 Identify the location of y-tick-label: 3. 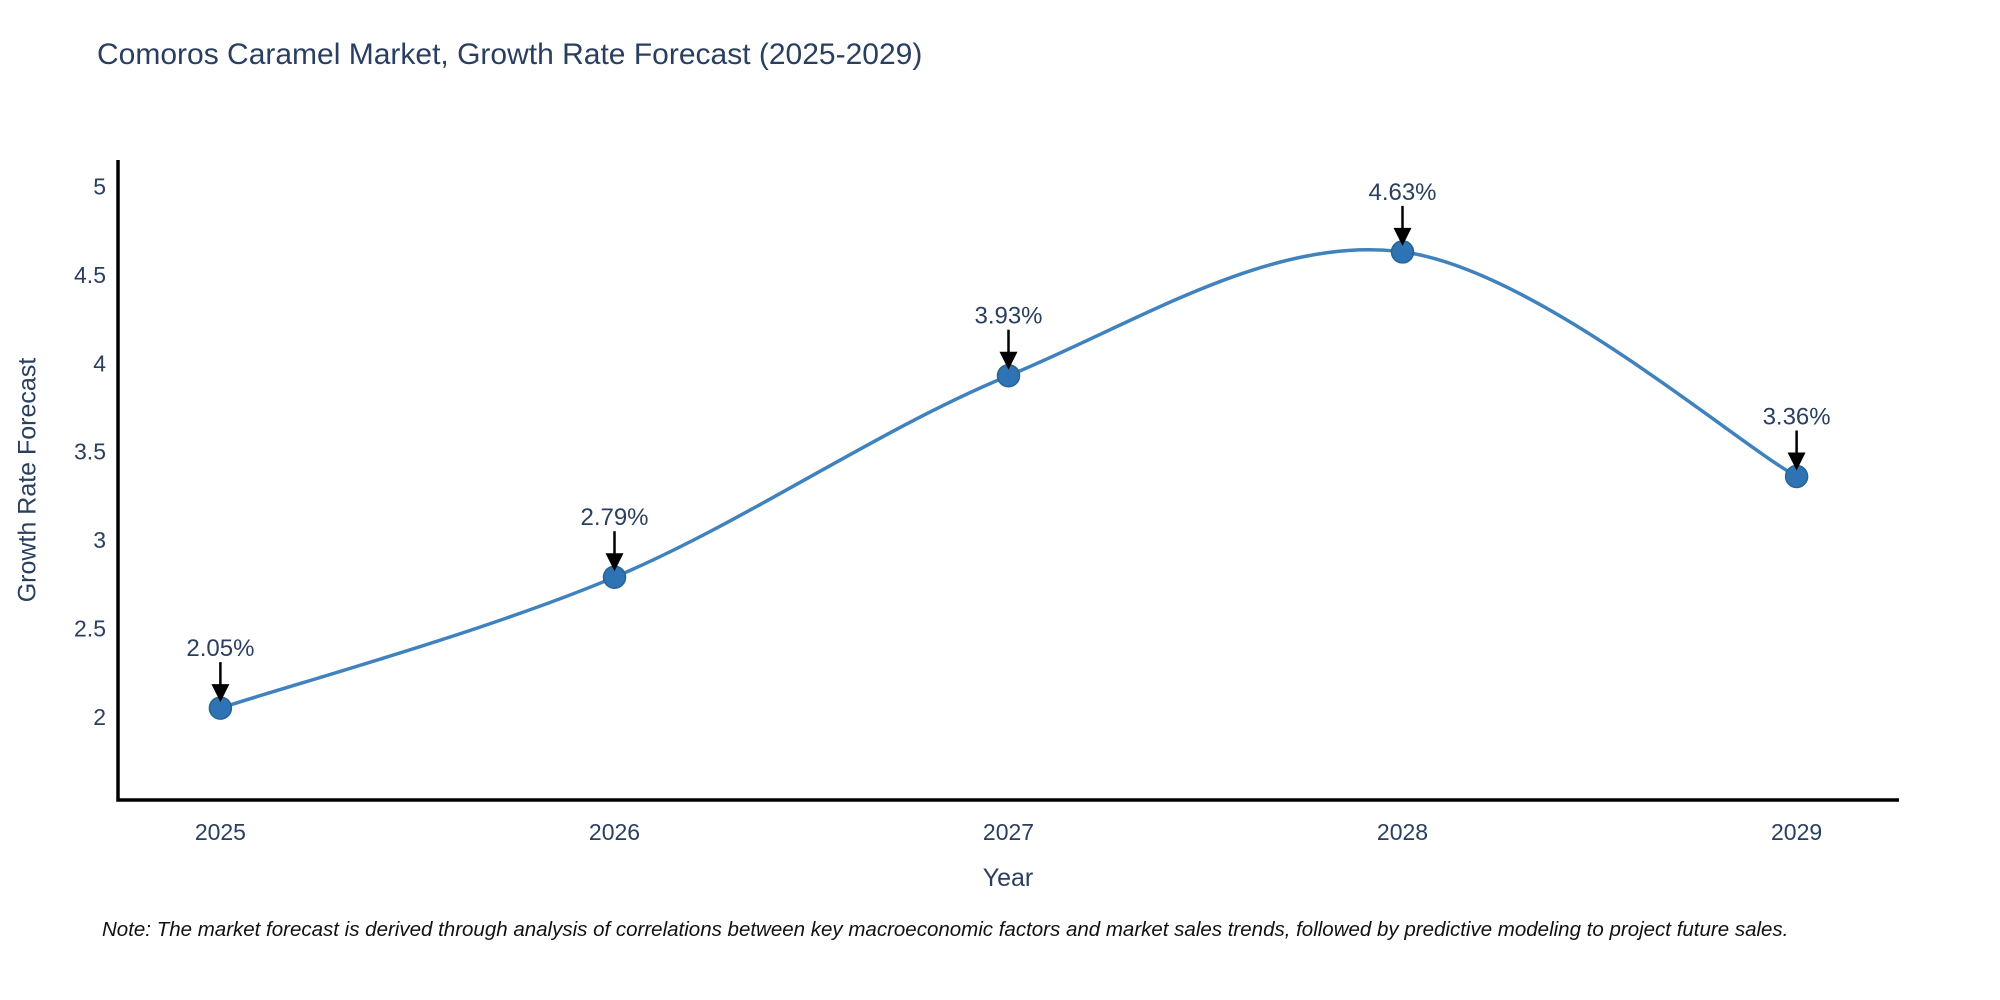
(99, 540).